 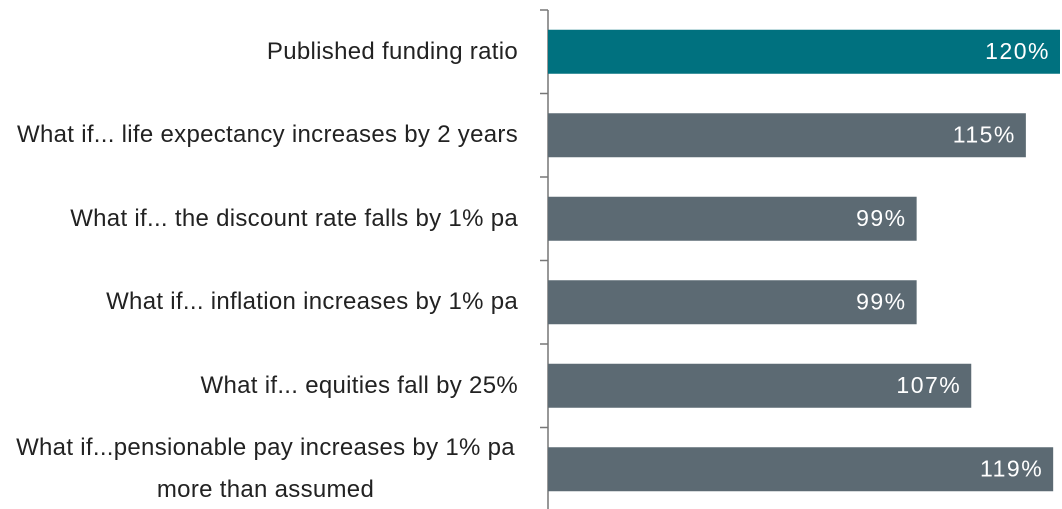 I want to click on value-label: 120%, so click(x=1017, y=51).